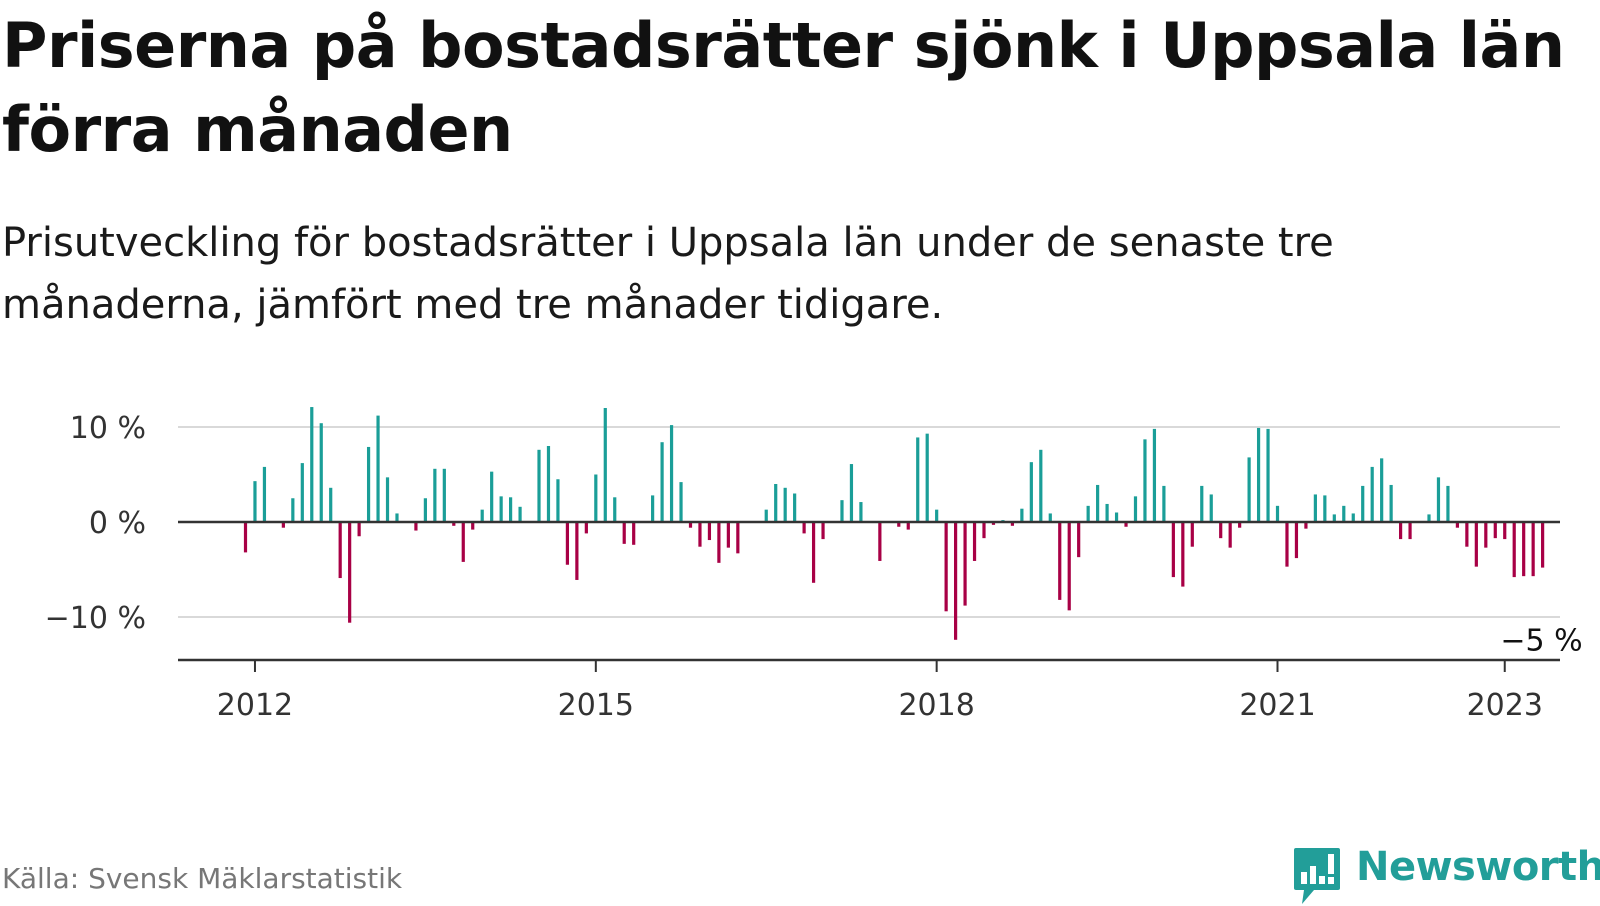  What do you see at coordinates (1505, 705) in the screenshot?
I see `x-tick-label: 2023` at bounding box center [1505, 705].